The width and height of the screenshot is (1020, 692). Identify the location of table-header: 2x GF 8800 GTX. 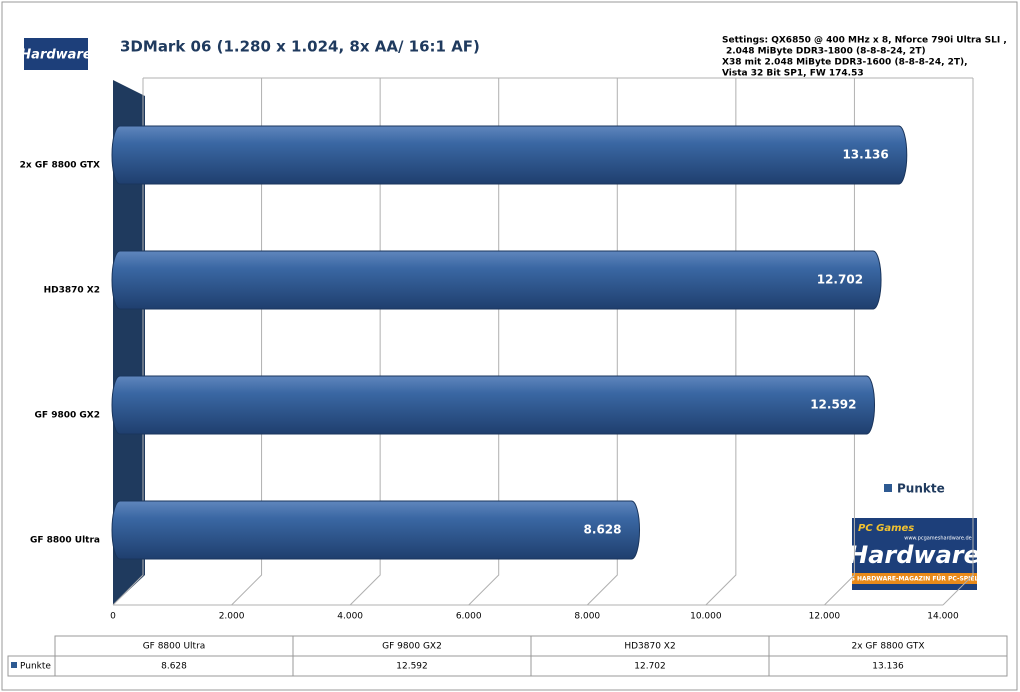
(887, 647).